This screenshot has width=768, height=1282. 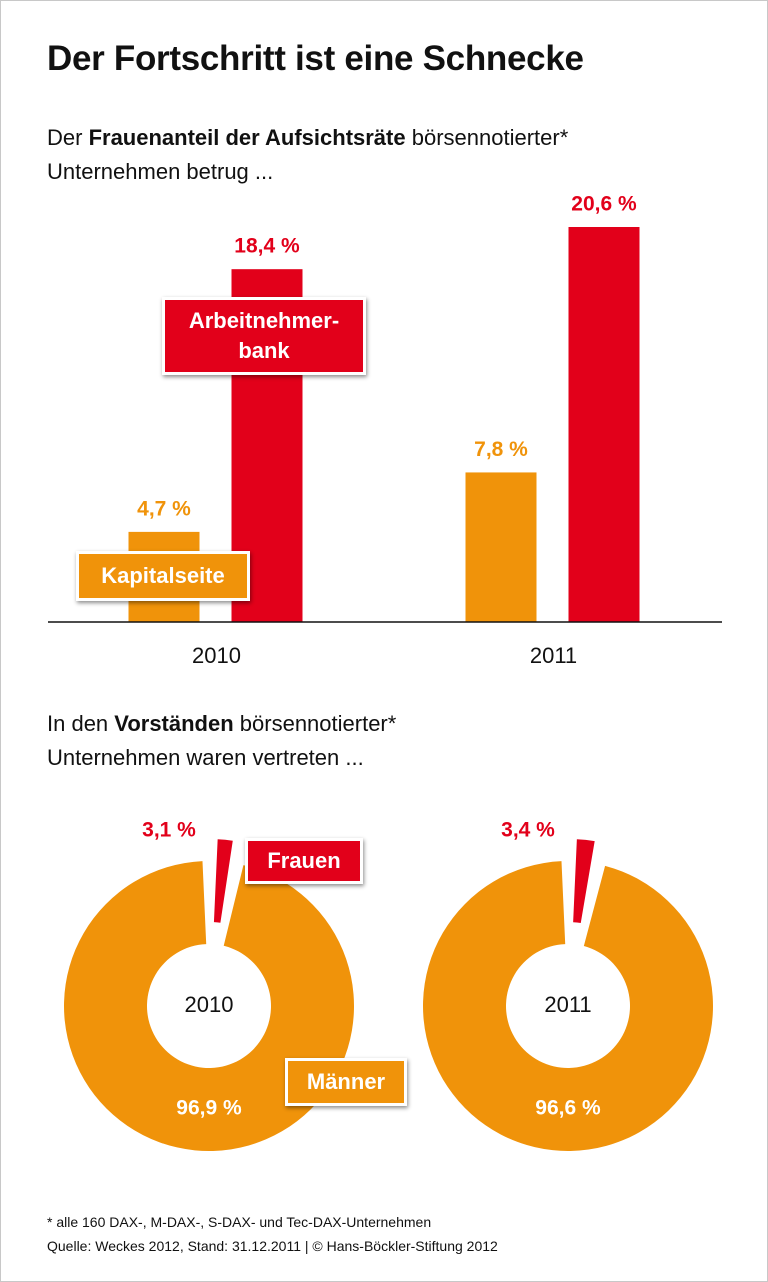 I want to click on value-label: 20,6 %, so click(x=604, y=204).